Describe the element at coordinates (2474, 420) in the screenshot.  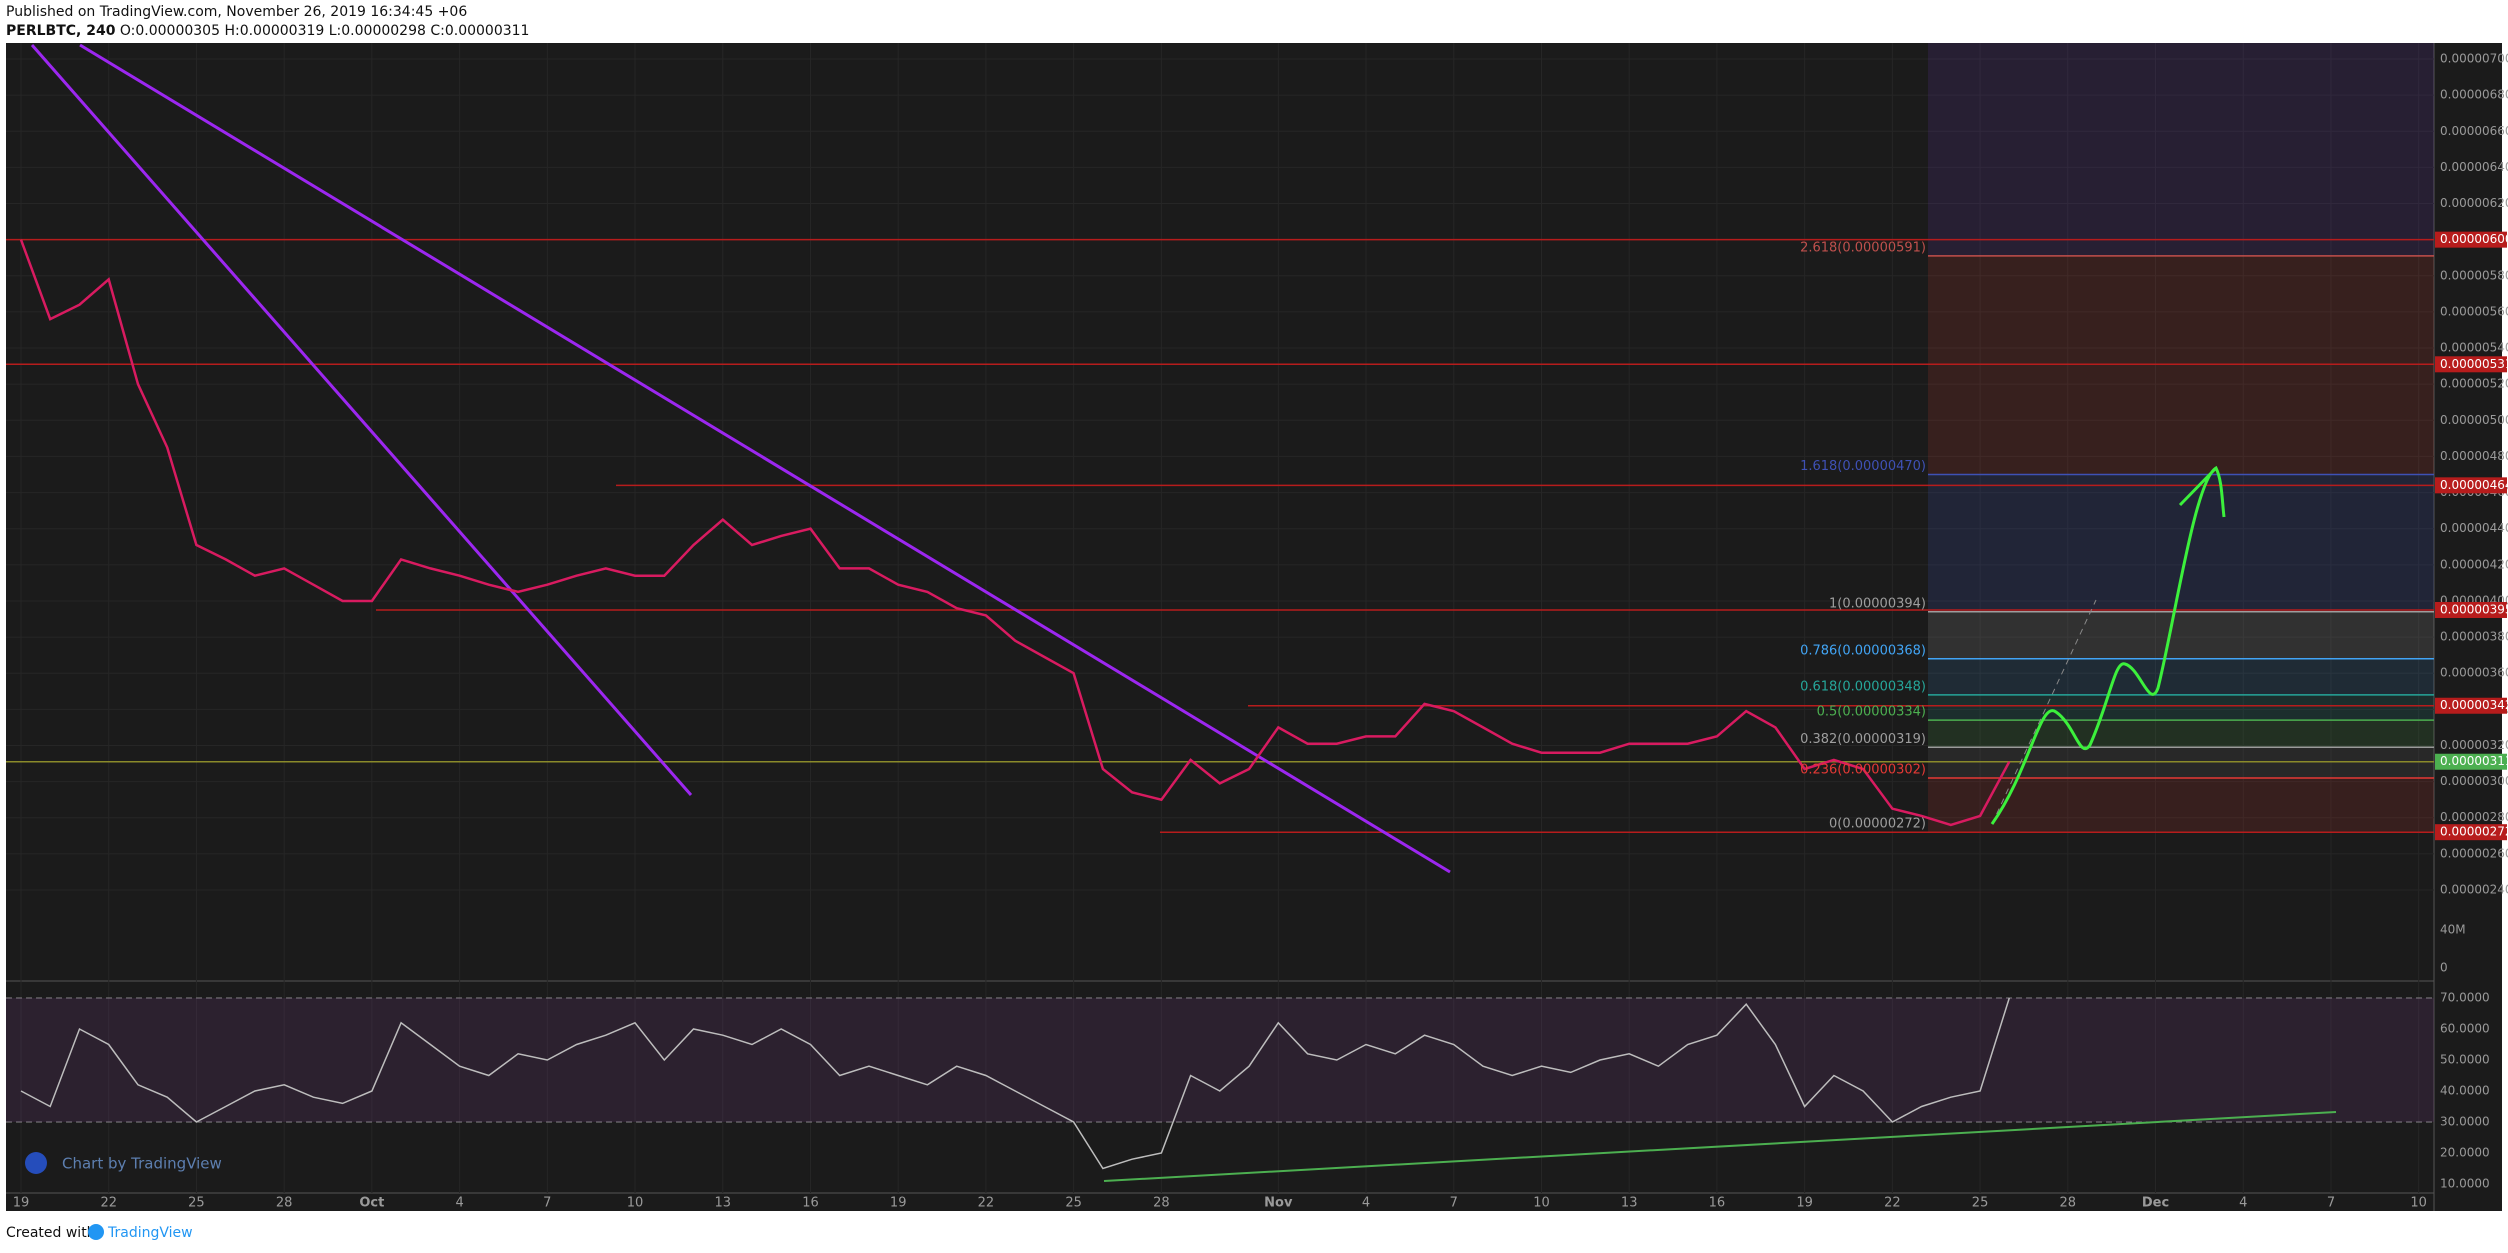
I see `price-tick-label: 0.00000500` at that location.